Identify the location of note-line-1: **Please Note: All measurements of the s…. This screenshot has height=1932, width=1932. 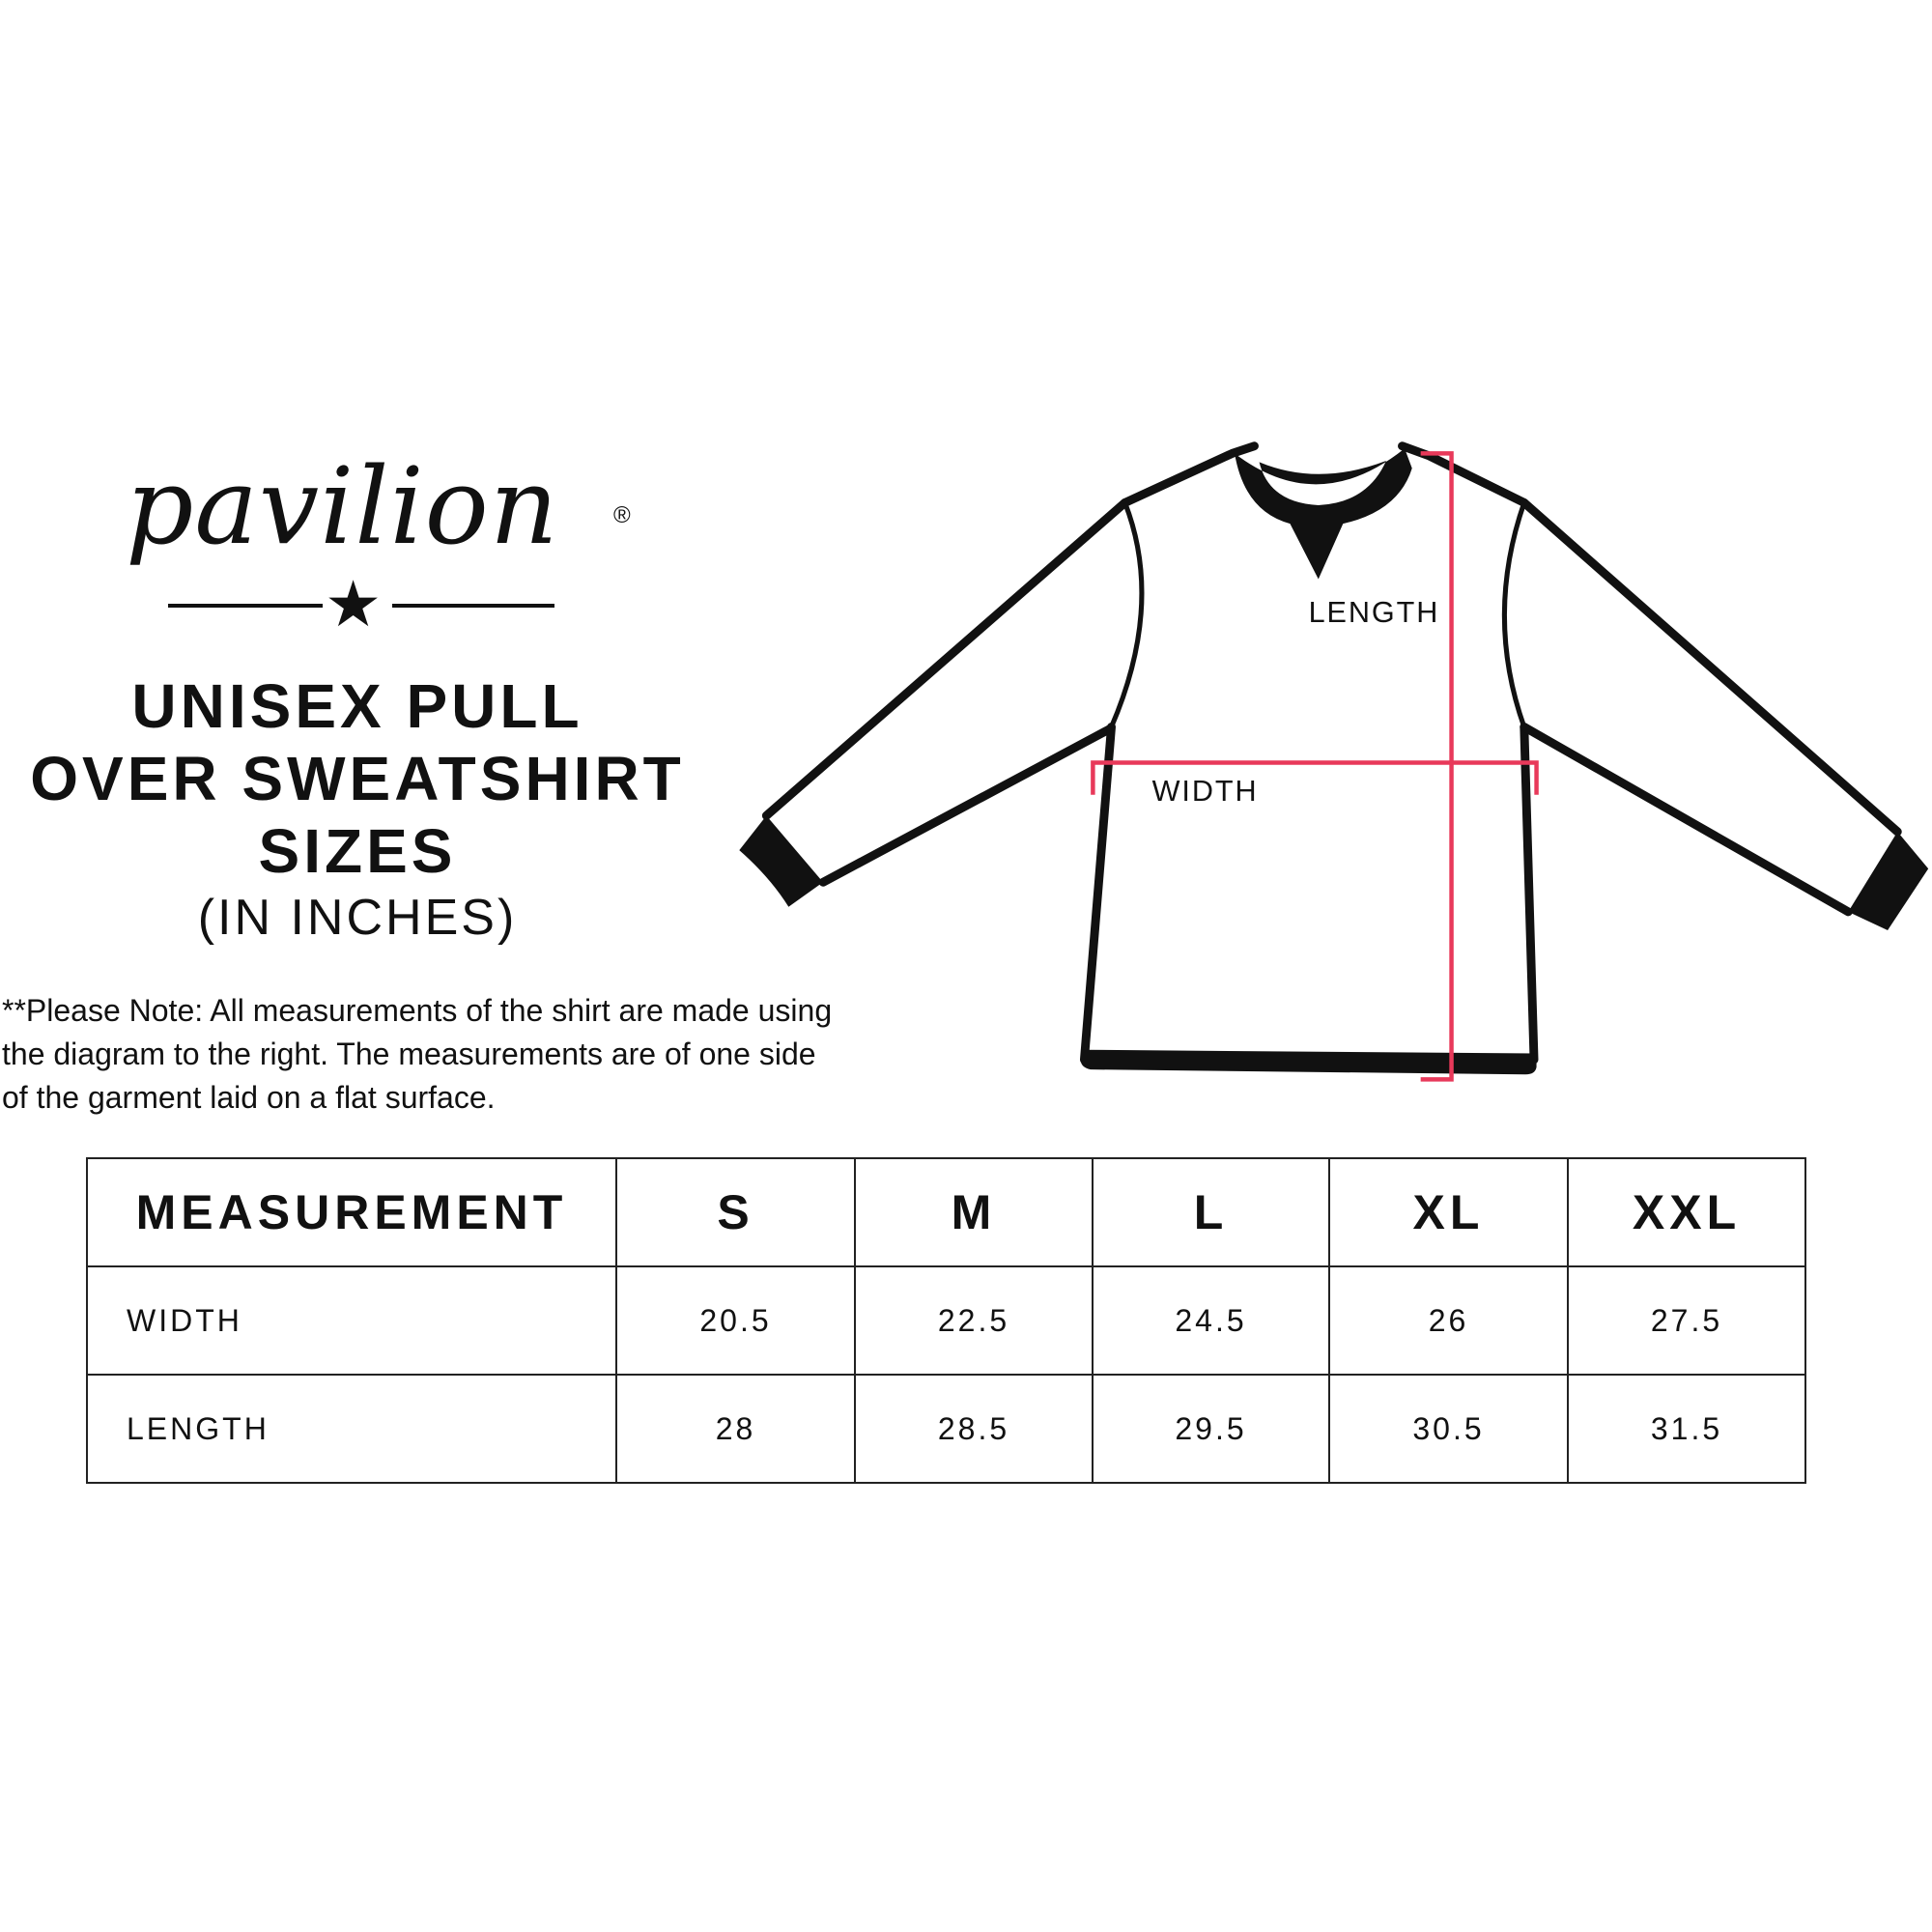
(417, 1011).